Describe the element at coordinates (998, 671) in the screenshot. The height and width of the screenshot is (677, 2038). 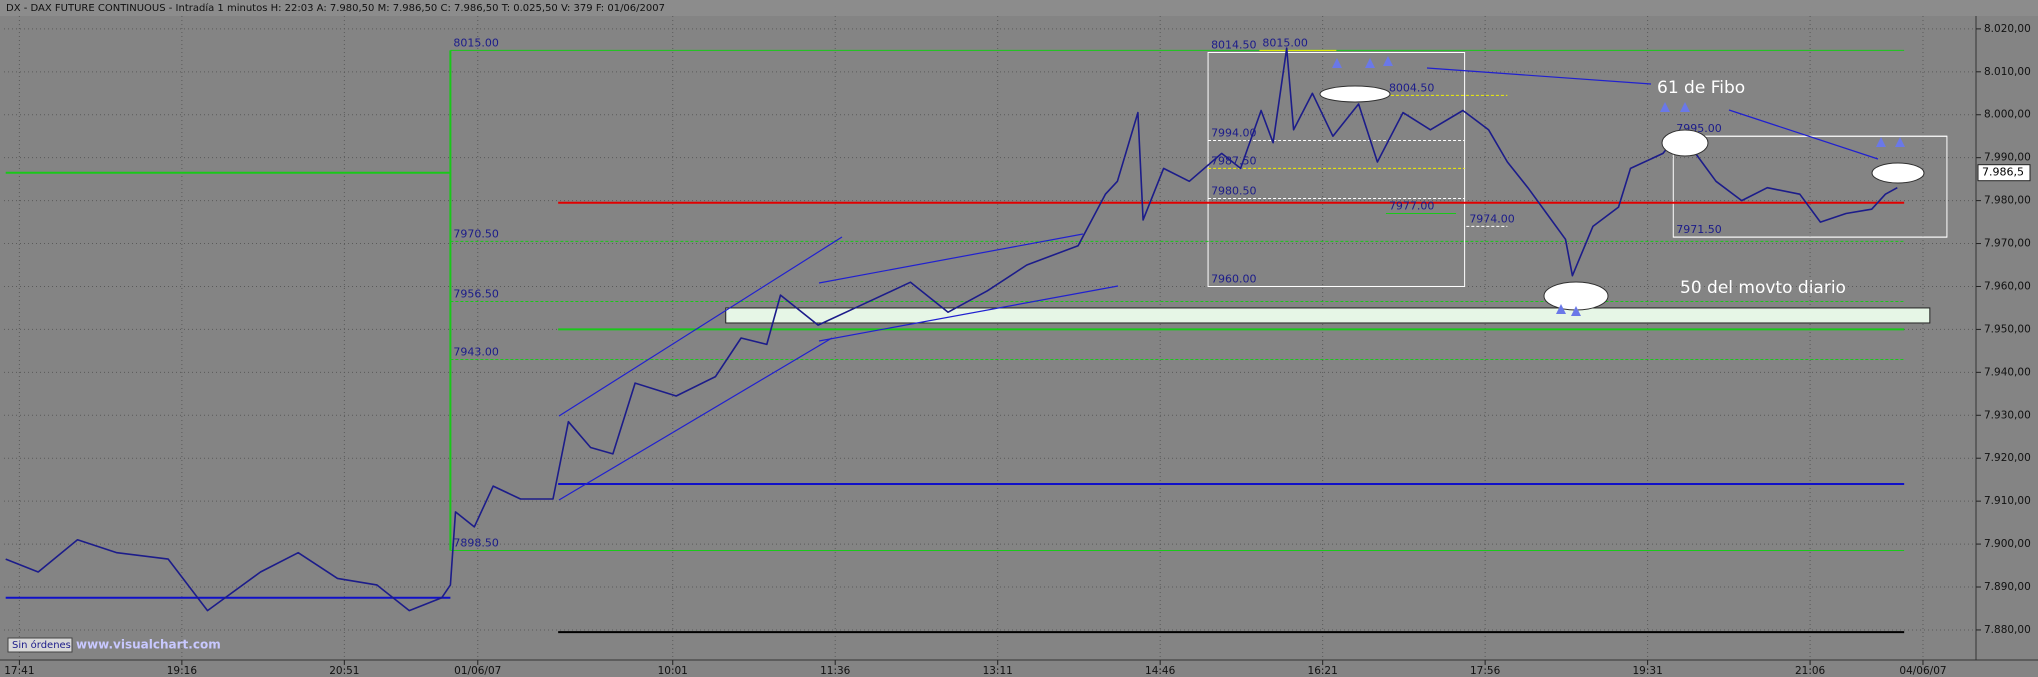
I see `x-tick-label: 13:11` at that location.